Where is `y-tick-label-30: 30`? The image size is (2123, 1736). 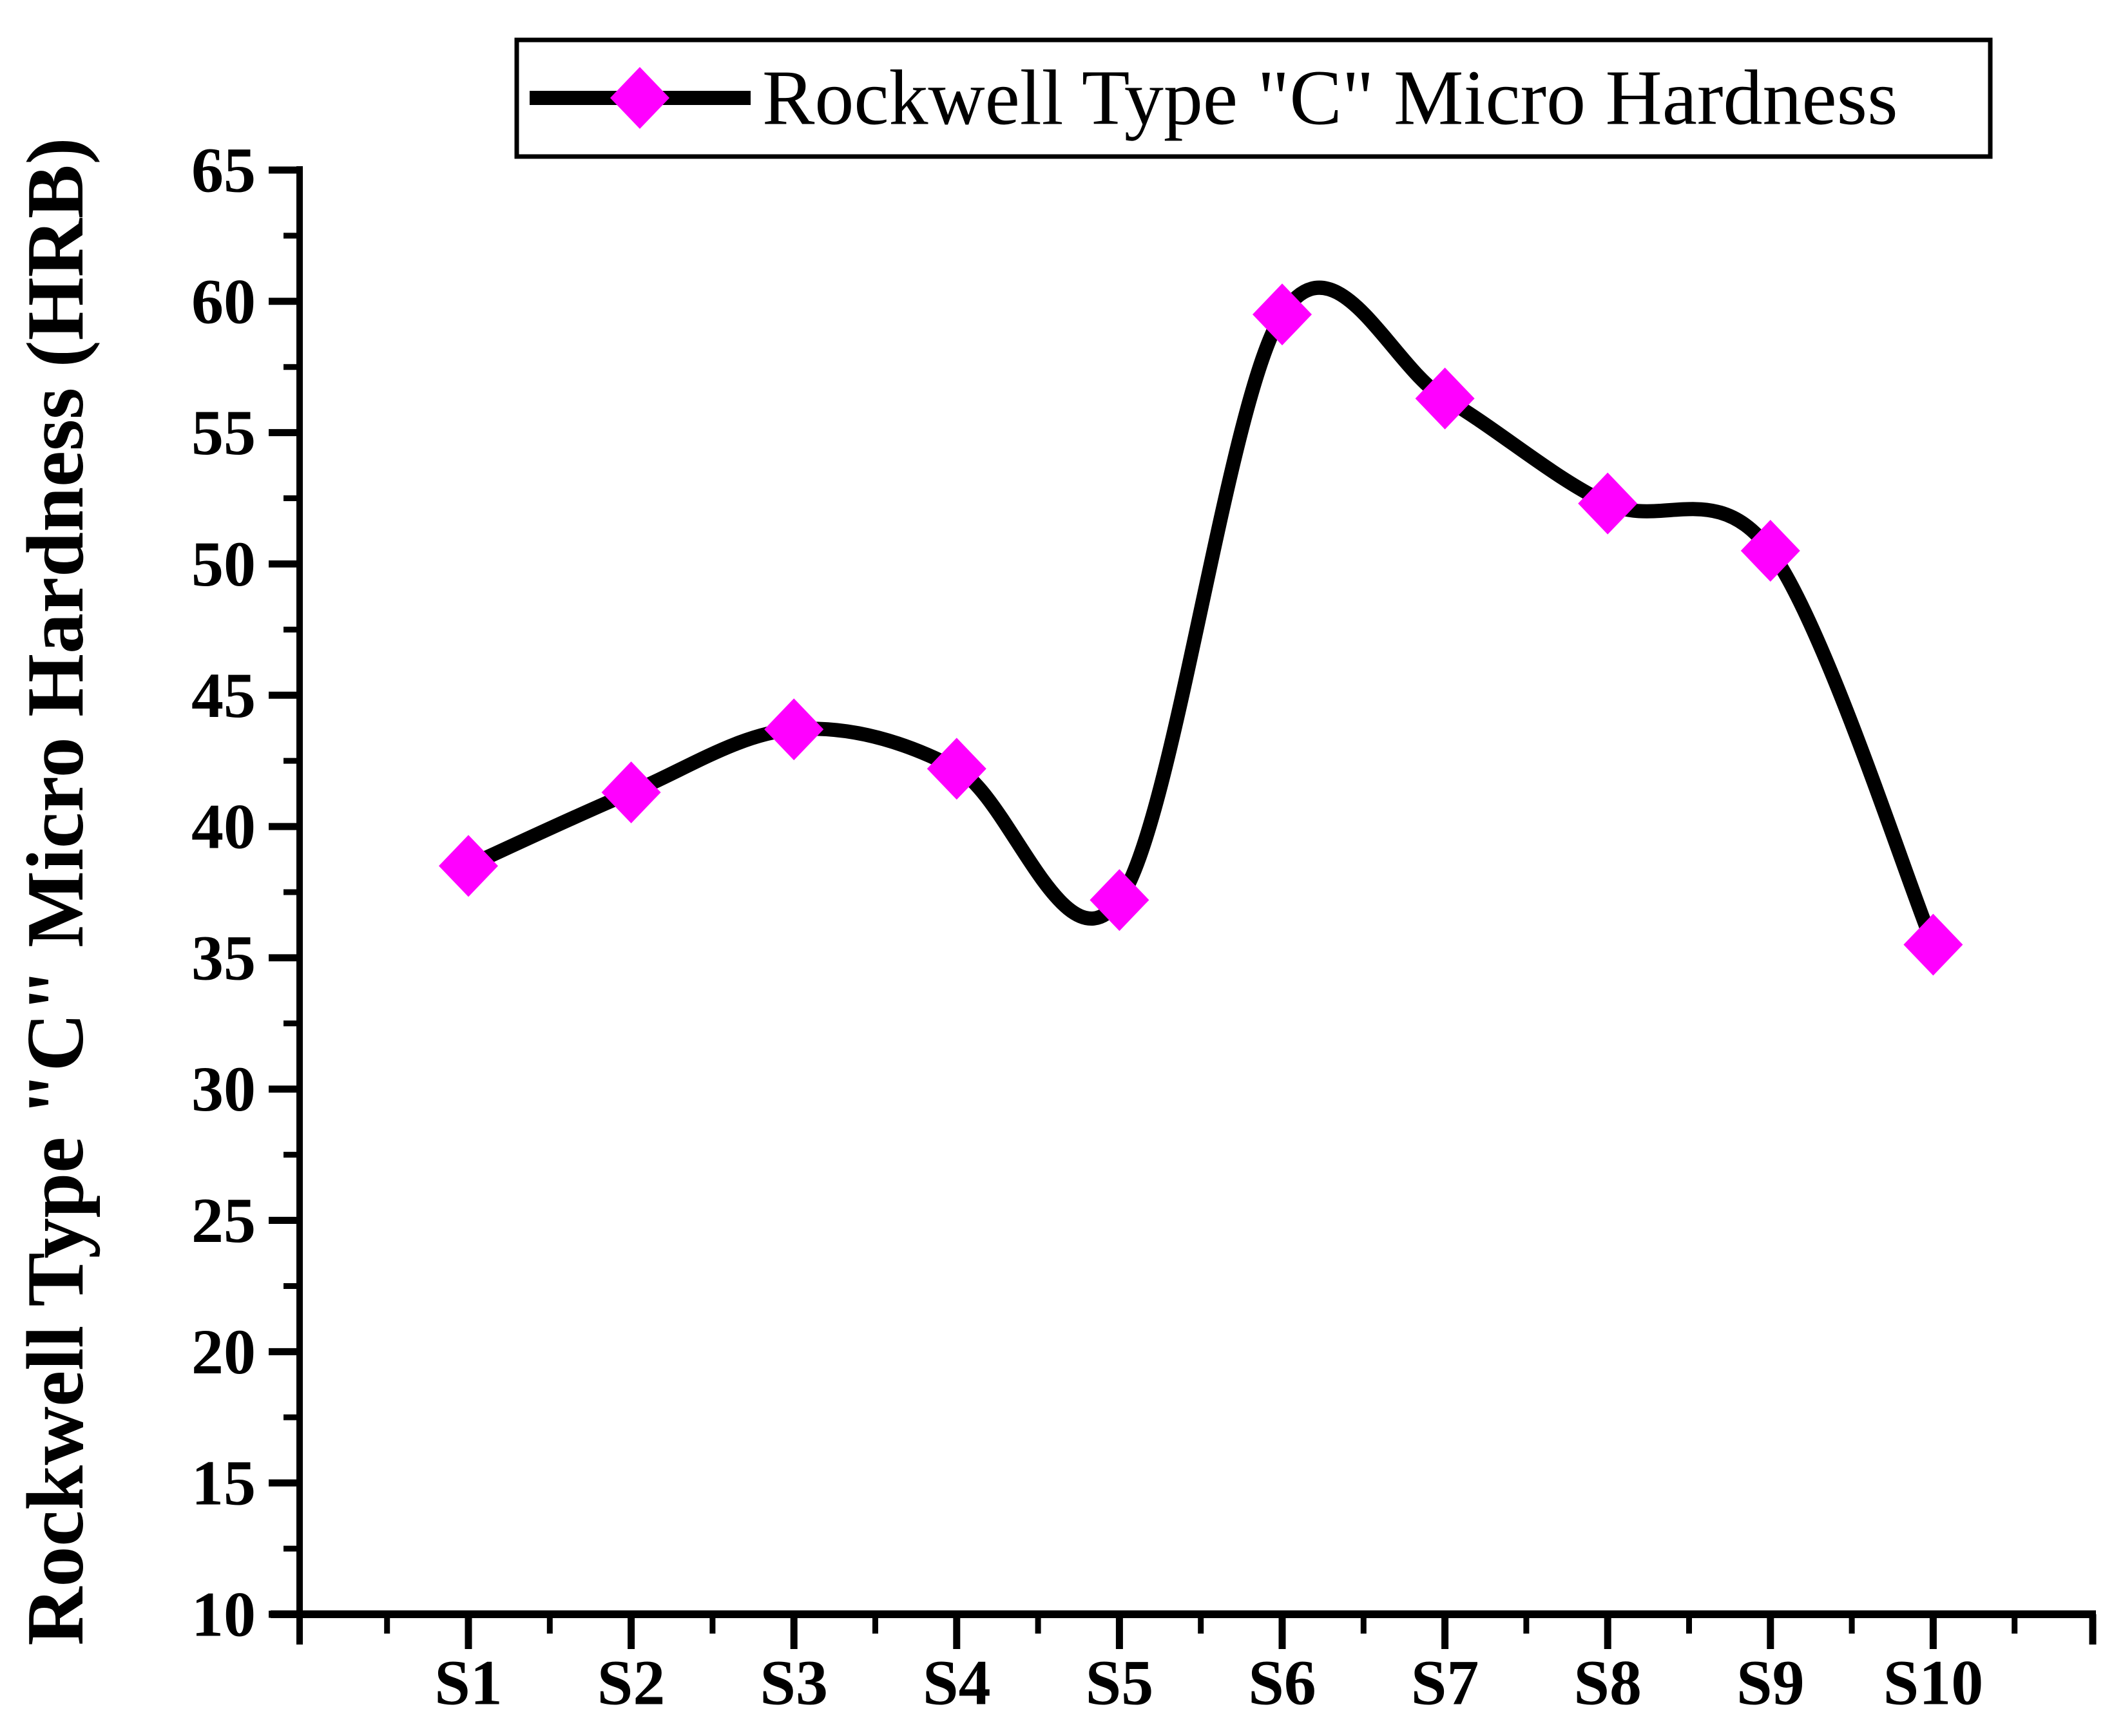 y-tick-label-30: 30 is located at coordinates (223, 1089).